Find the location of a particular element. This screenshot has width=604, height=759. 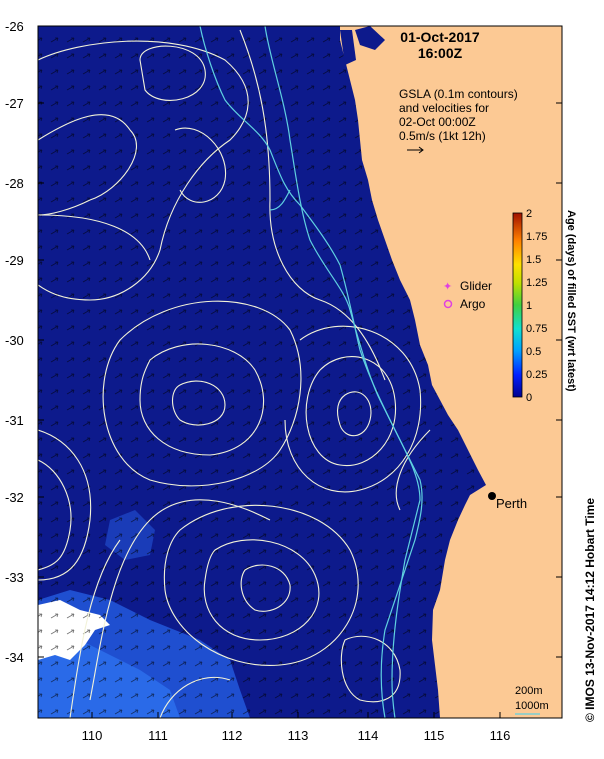

time-label: 16:00Z is located at coordinates (440, 53).